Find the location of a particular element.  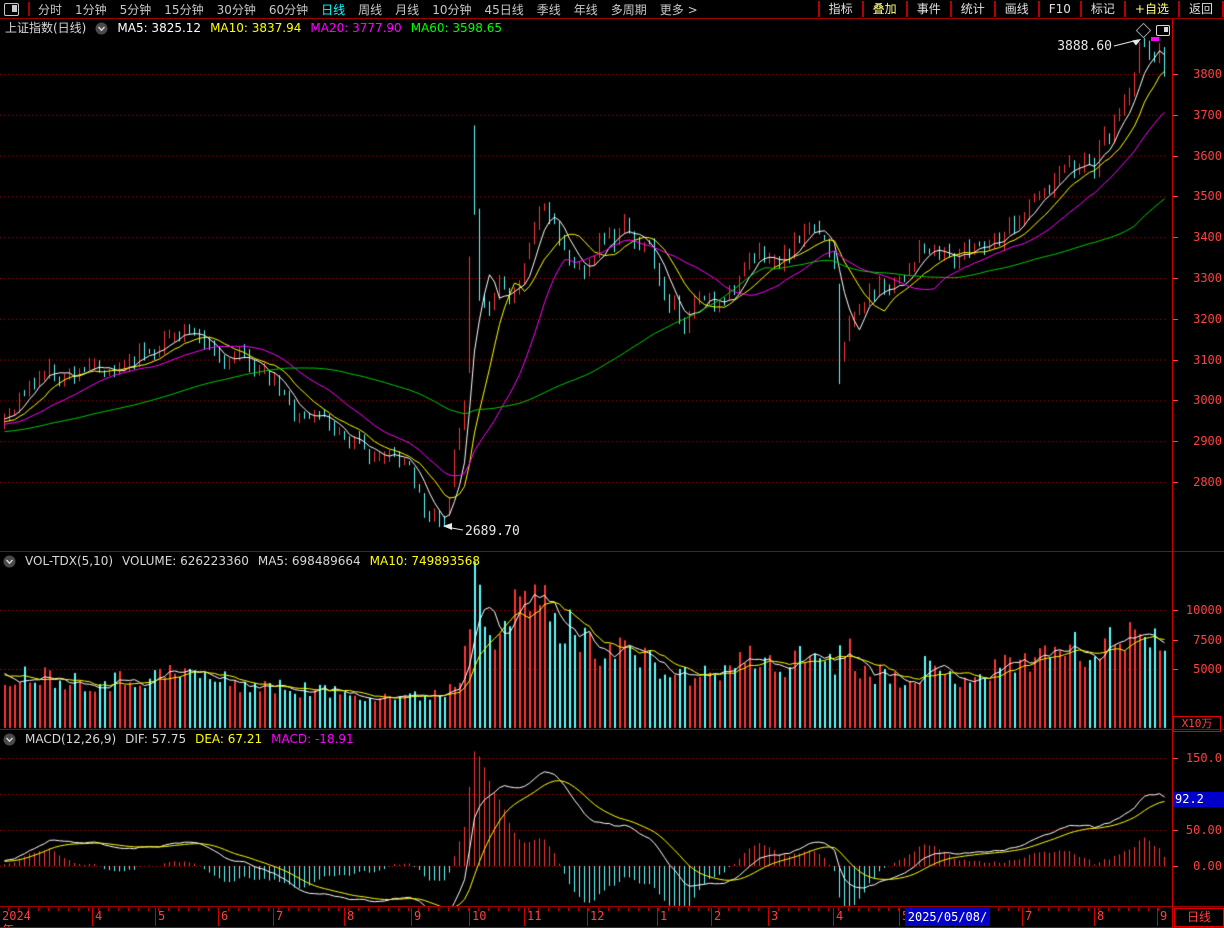

split-window-icon is located at coordinates (1163, 30).